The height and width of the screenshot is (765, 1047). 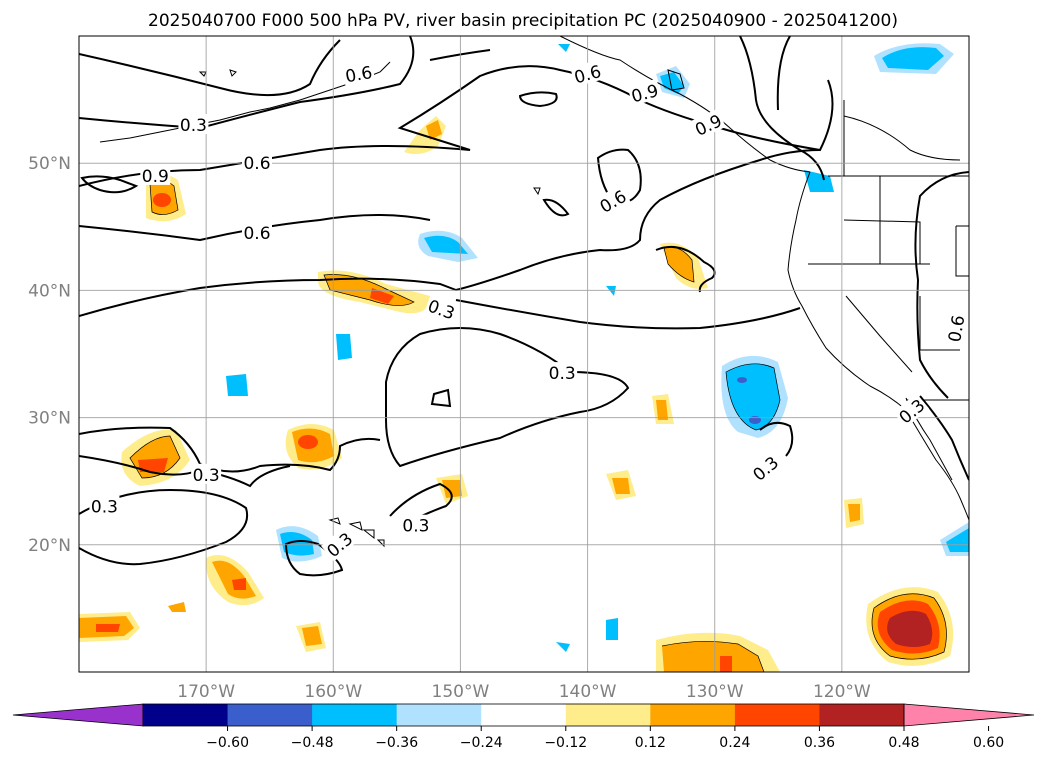 I want to click on contour-label: 0.9, so click(x=155, y=175).